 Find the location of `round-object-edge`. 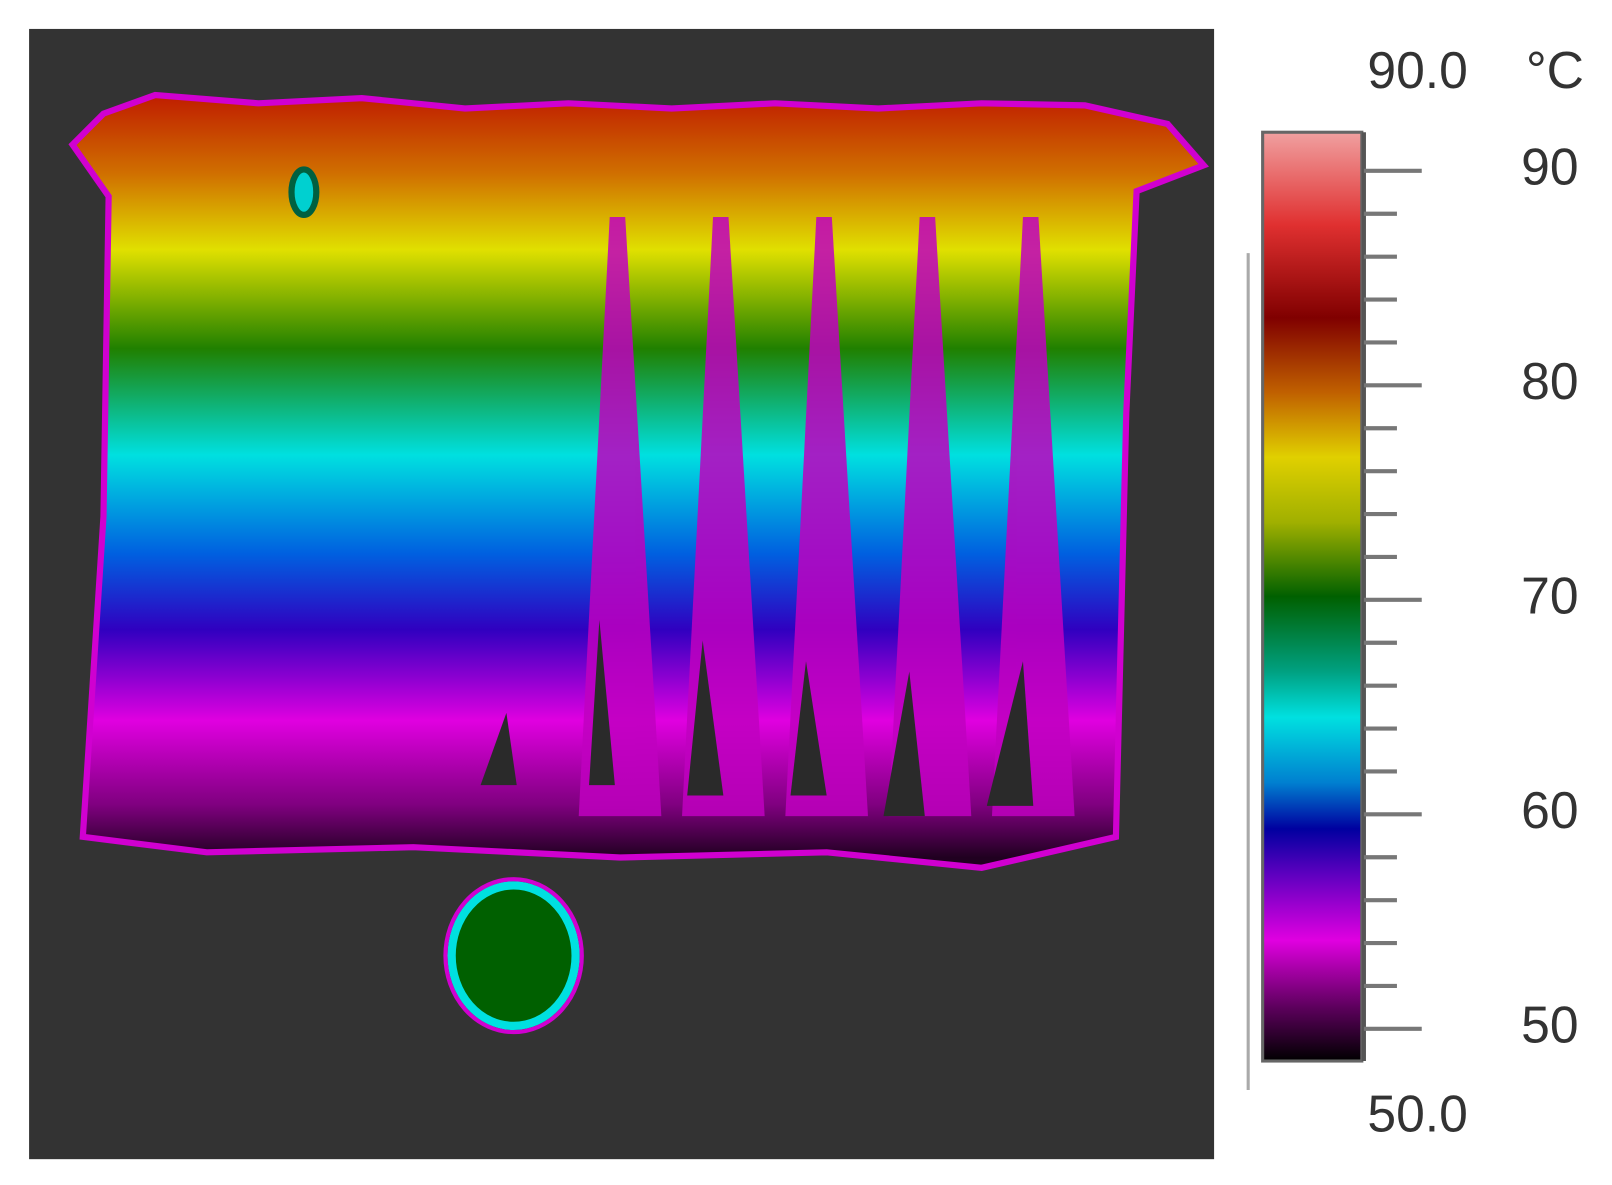

round-object-edge is located at coordinates (513, 956).